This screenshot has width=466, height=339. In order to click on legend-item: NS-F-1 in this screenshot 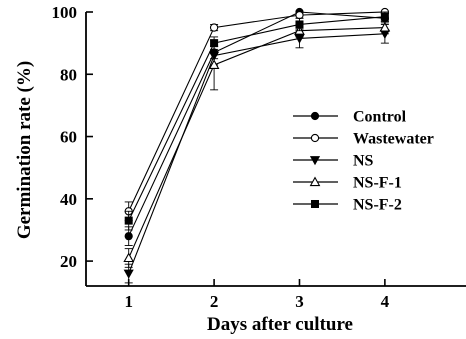, I will do `click(347, 183)`.